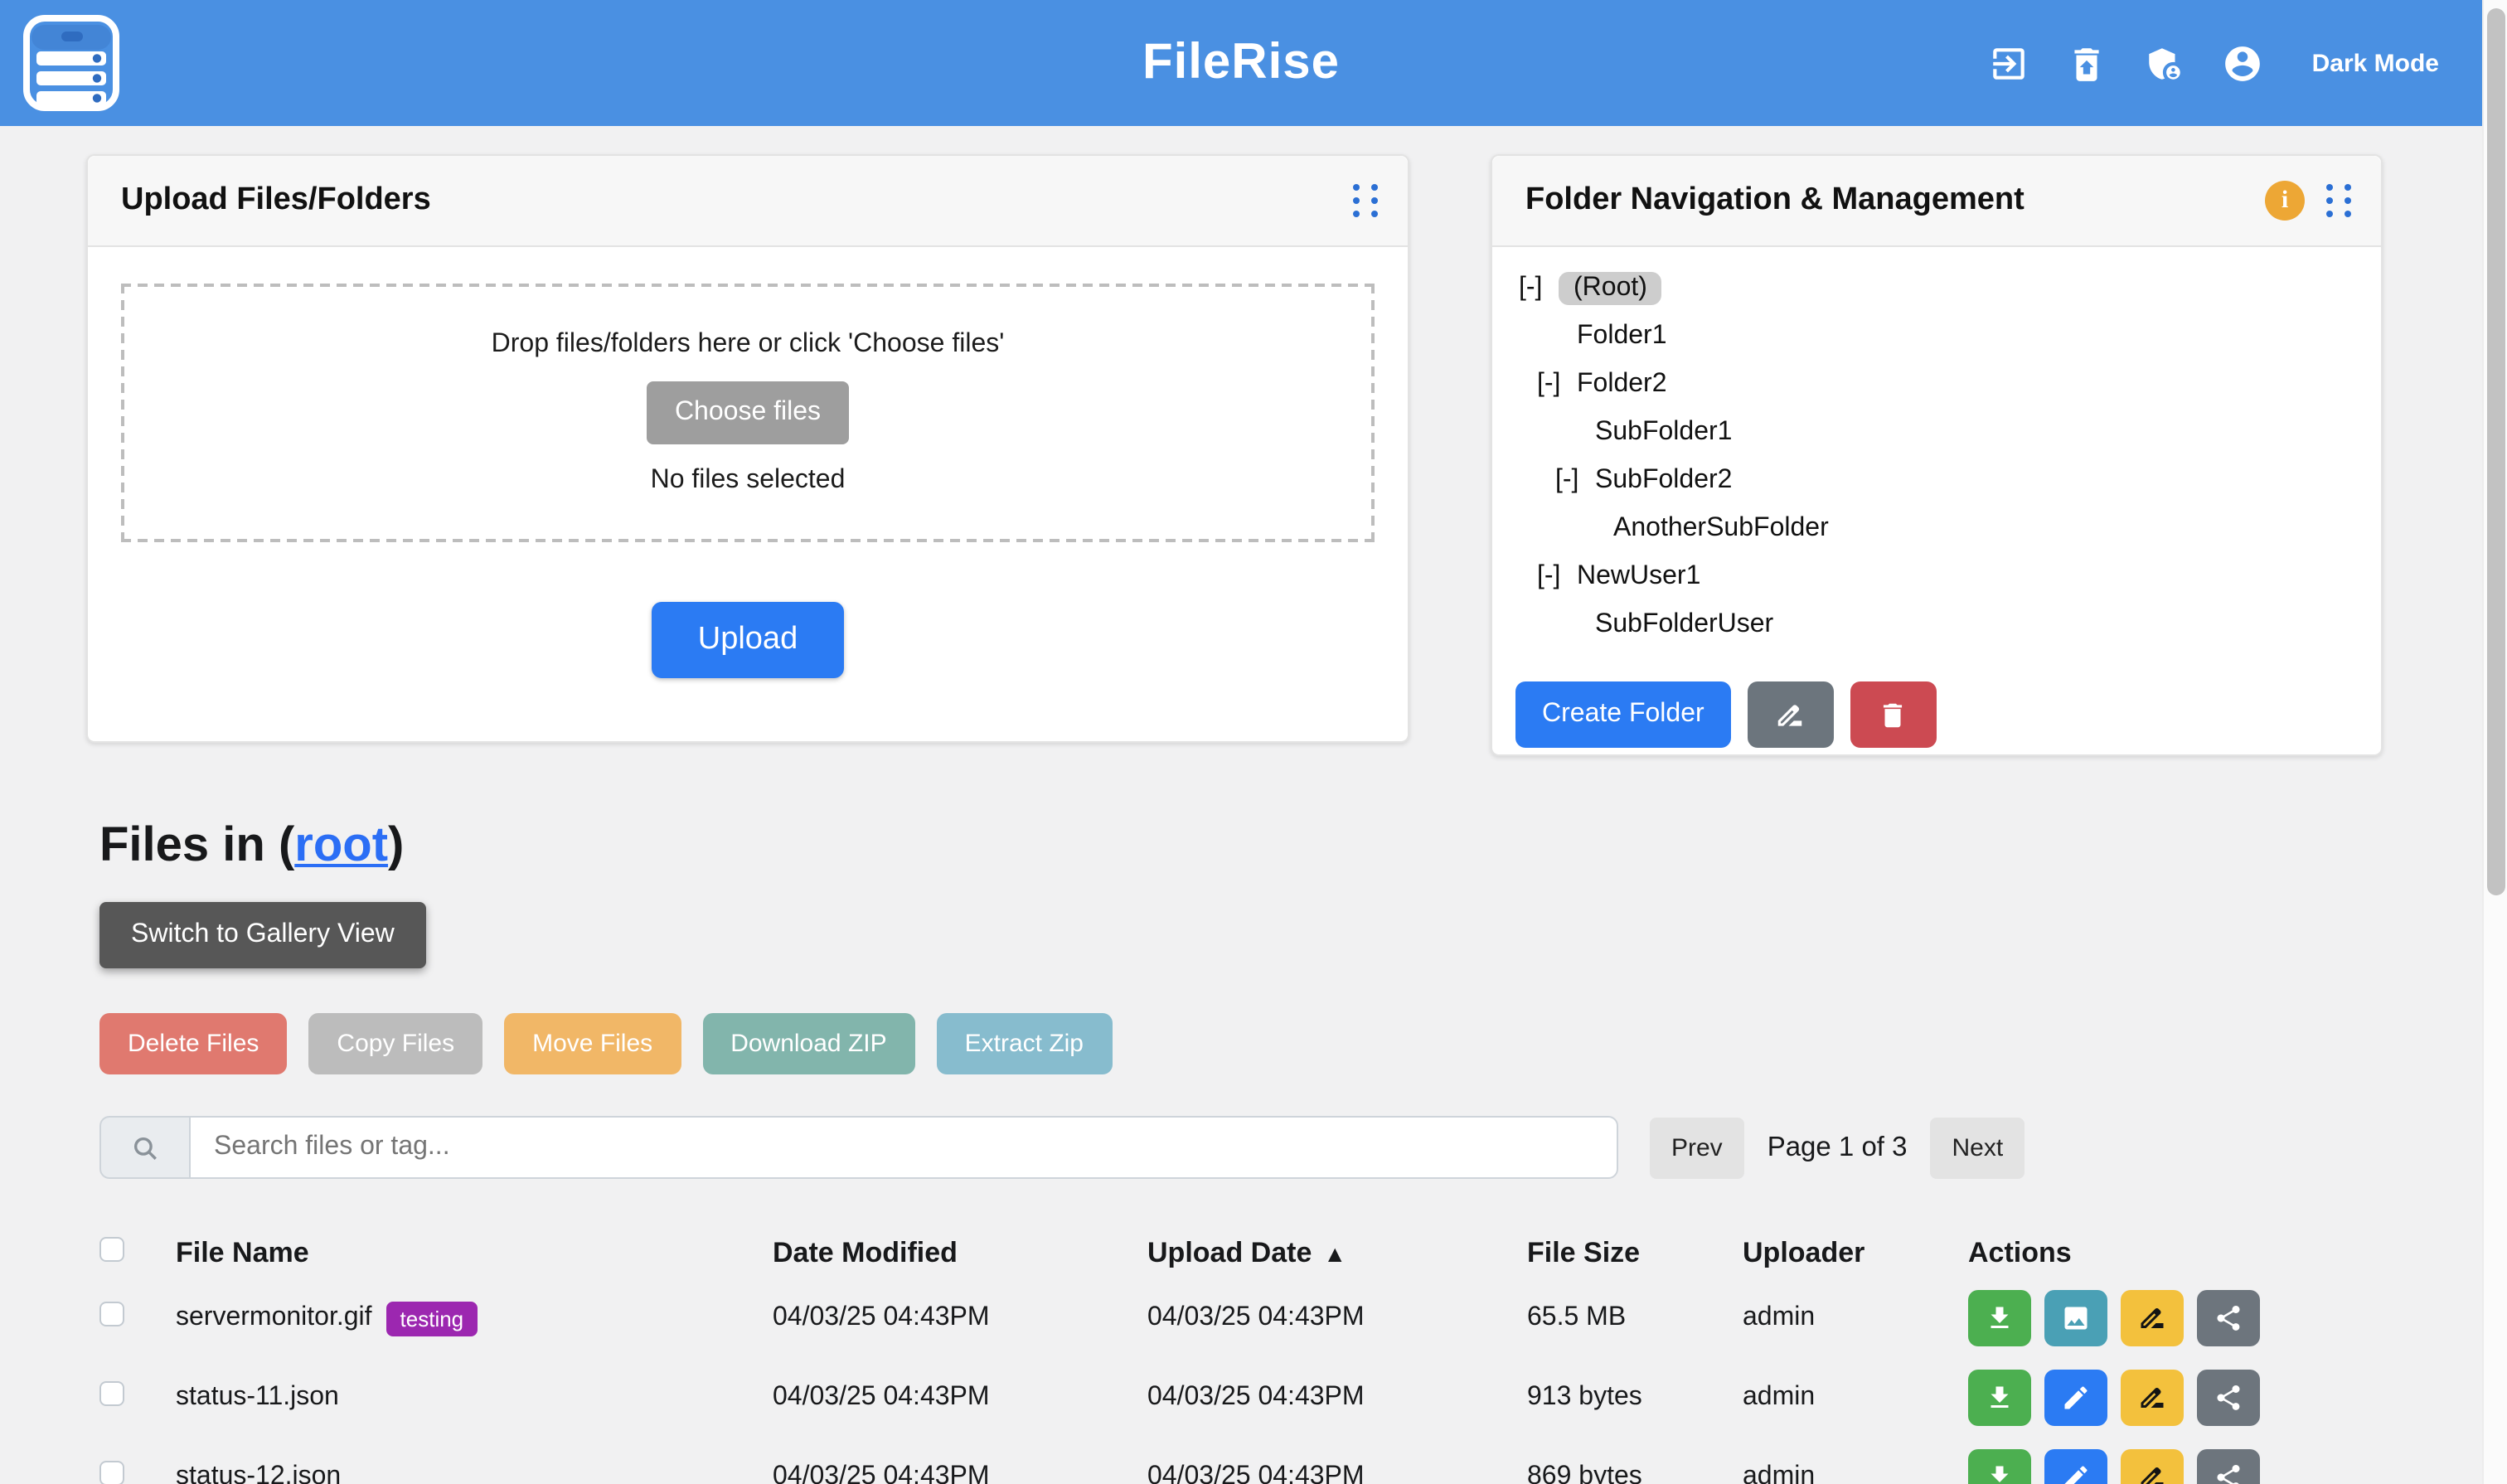 The height and width of the screenshot is (1484, 2507). I want to click on vertical-scrollbar, so click(2494, 742).